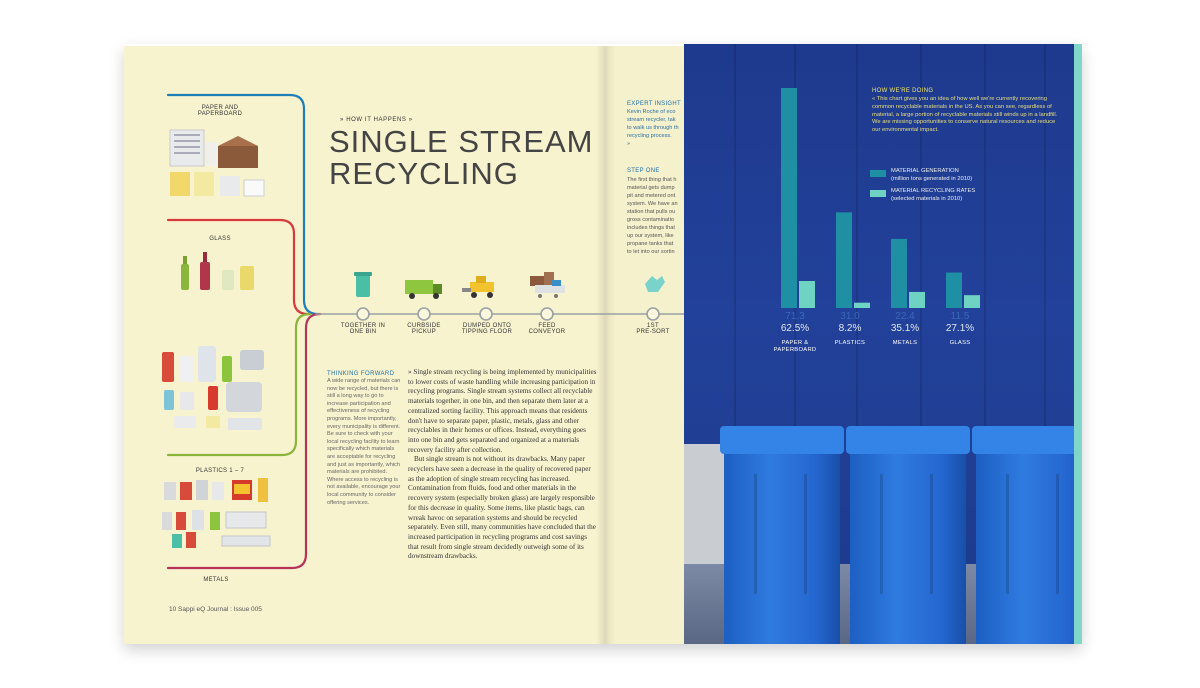 Image resolution: width=1200 pixels, height=688 pixels. Describe the element at coordinates (655, 284) in the screenshot. I see `sorting-glove-icon` at that location.